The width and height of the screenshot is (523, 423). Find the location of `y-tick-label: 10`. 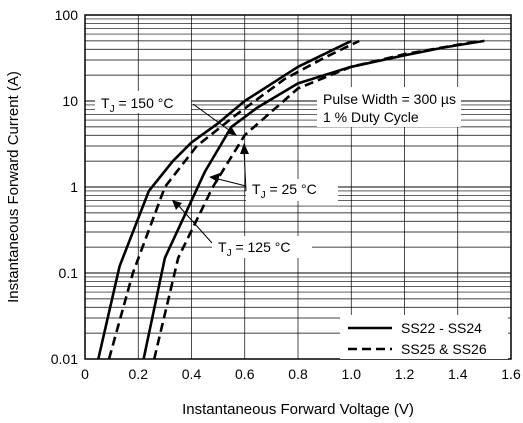

y-tick-label: 10 is located at coordinates (70, 101).